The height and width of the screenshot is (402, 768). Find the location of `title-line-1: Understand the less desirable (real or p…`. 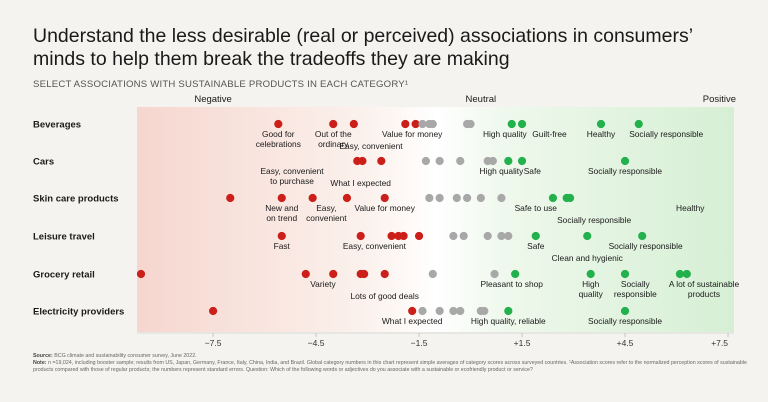

title-line-1: Understand the less desirable (real or p… is located at coordinates (363, 36).